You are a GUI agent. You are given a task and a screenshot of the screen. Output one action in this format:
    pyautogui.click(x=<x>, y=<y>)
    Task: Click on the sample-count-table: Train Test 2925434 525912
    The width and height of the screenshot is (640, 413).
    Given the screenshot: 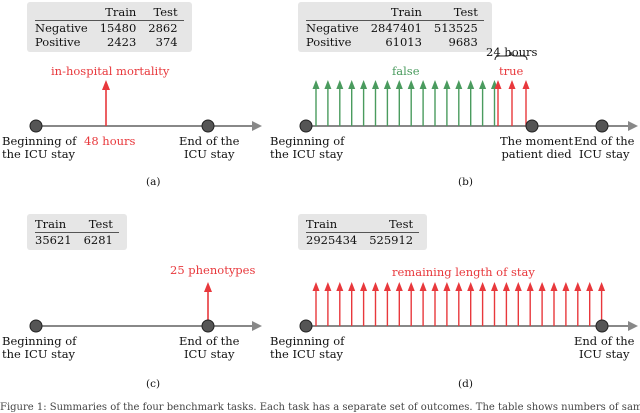 What is the action you would take?
    pyautogui.click(x=363, y=232)
    